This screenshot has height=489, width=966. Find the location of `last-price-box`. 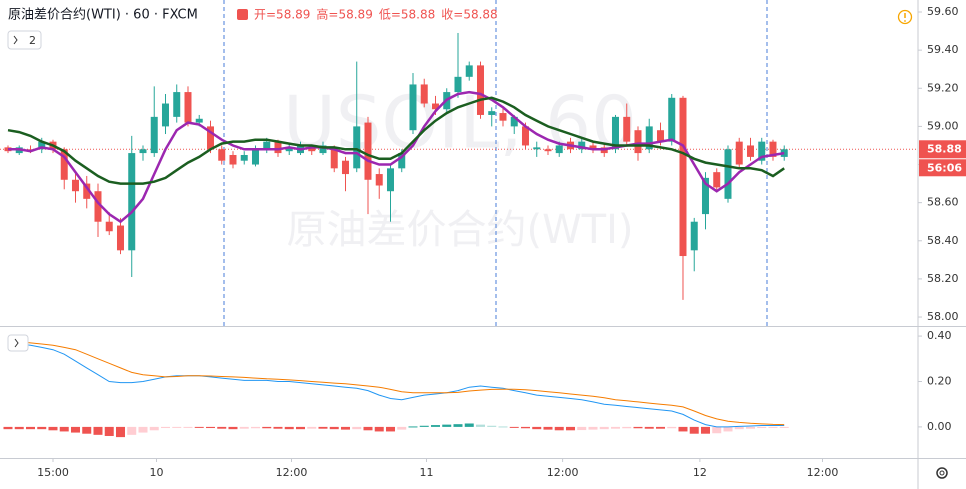

last-price-box is located at coordinates (942, 149).